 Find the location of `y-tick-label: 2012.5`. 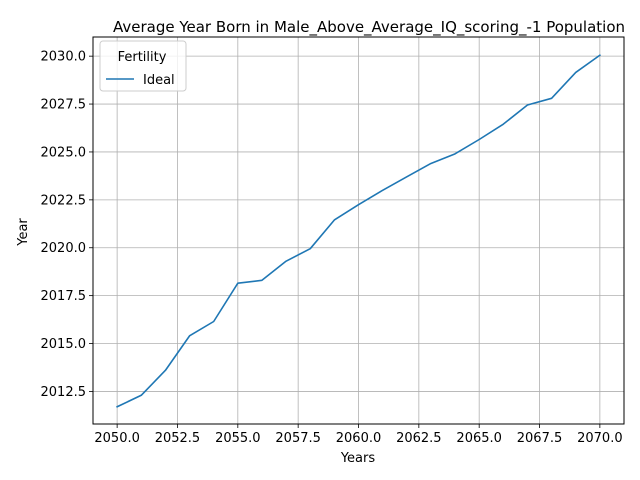

y-tick-label: 2012.5 is located at coordinates (64, 392).